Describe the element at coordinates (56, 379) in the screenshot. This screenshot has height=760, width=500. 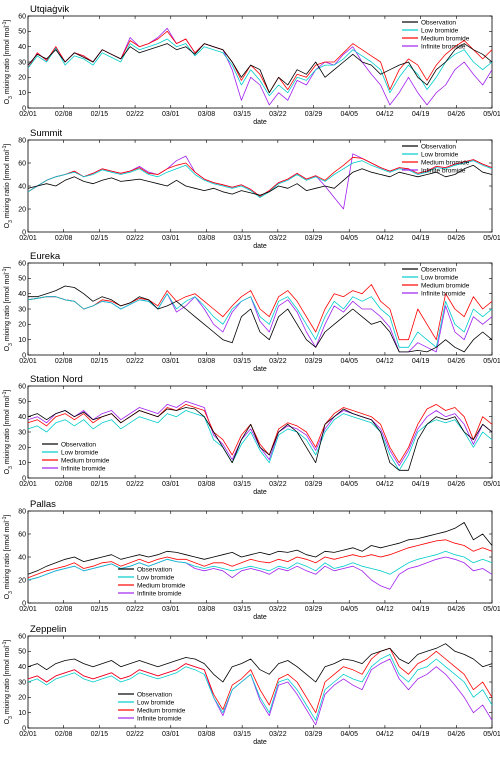
I see `panel-title: Station Nord` at that location.